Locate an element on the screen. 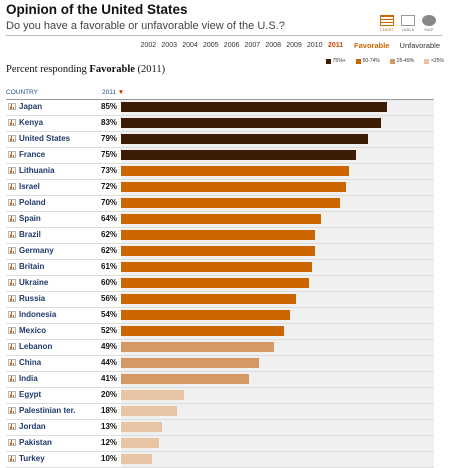  year-2002: 2002 is located at coordinates (148, 45).